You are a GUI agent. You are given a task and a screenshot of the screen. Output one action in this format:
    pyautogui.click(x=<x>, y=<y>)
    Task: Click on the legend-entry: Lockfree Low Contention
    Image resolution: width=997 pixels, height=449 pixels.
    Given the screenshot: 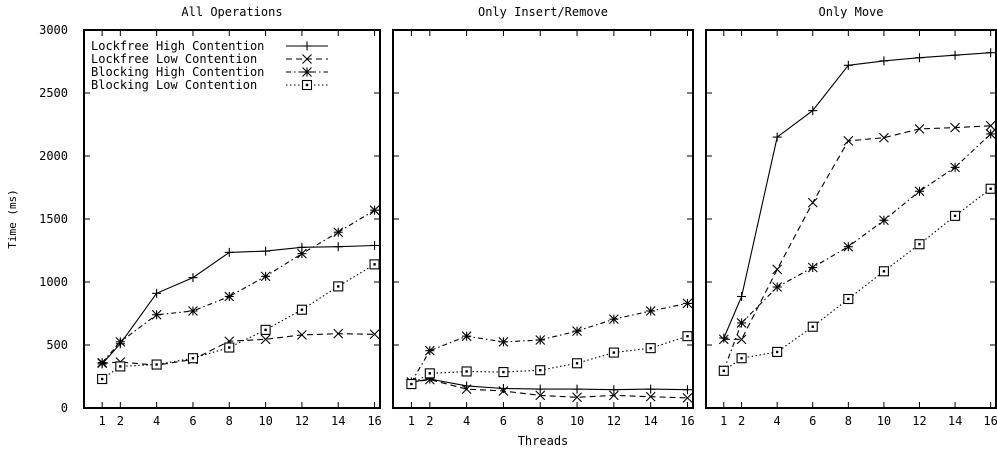 What is the action you would take?
    pyautogui.click(x=209, y=59)
    